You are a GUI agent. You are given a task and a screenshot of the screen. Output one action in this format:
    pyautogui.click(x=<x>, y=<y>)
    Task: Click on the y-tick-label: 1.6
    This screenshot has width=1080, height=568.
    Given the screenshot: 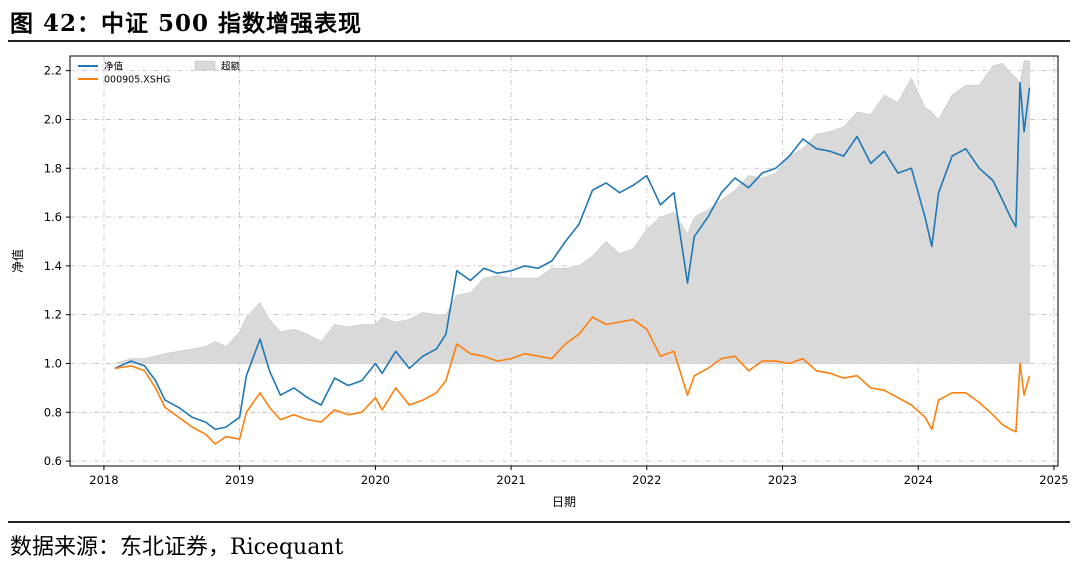 What is the action you would take?
    pyautogui.click(x=53, y=217)
    